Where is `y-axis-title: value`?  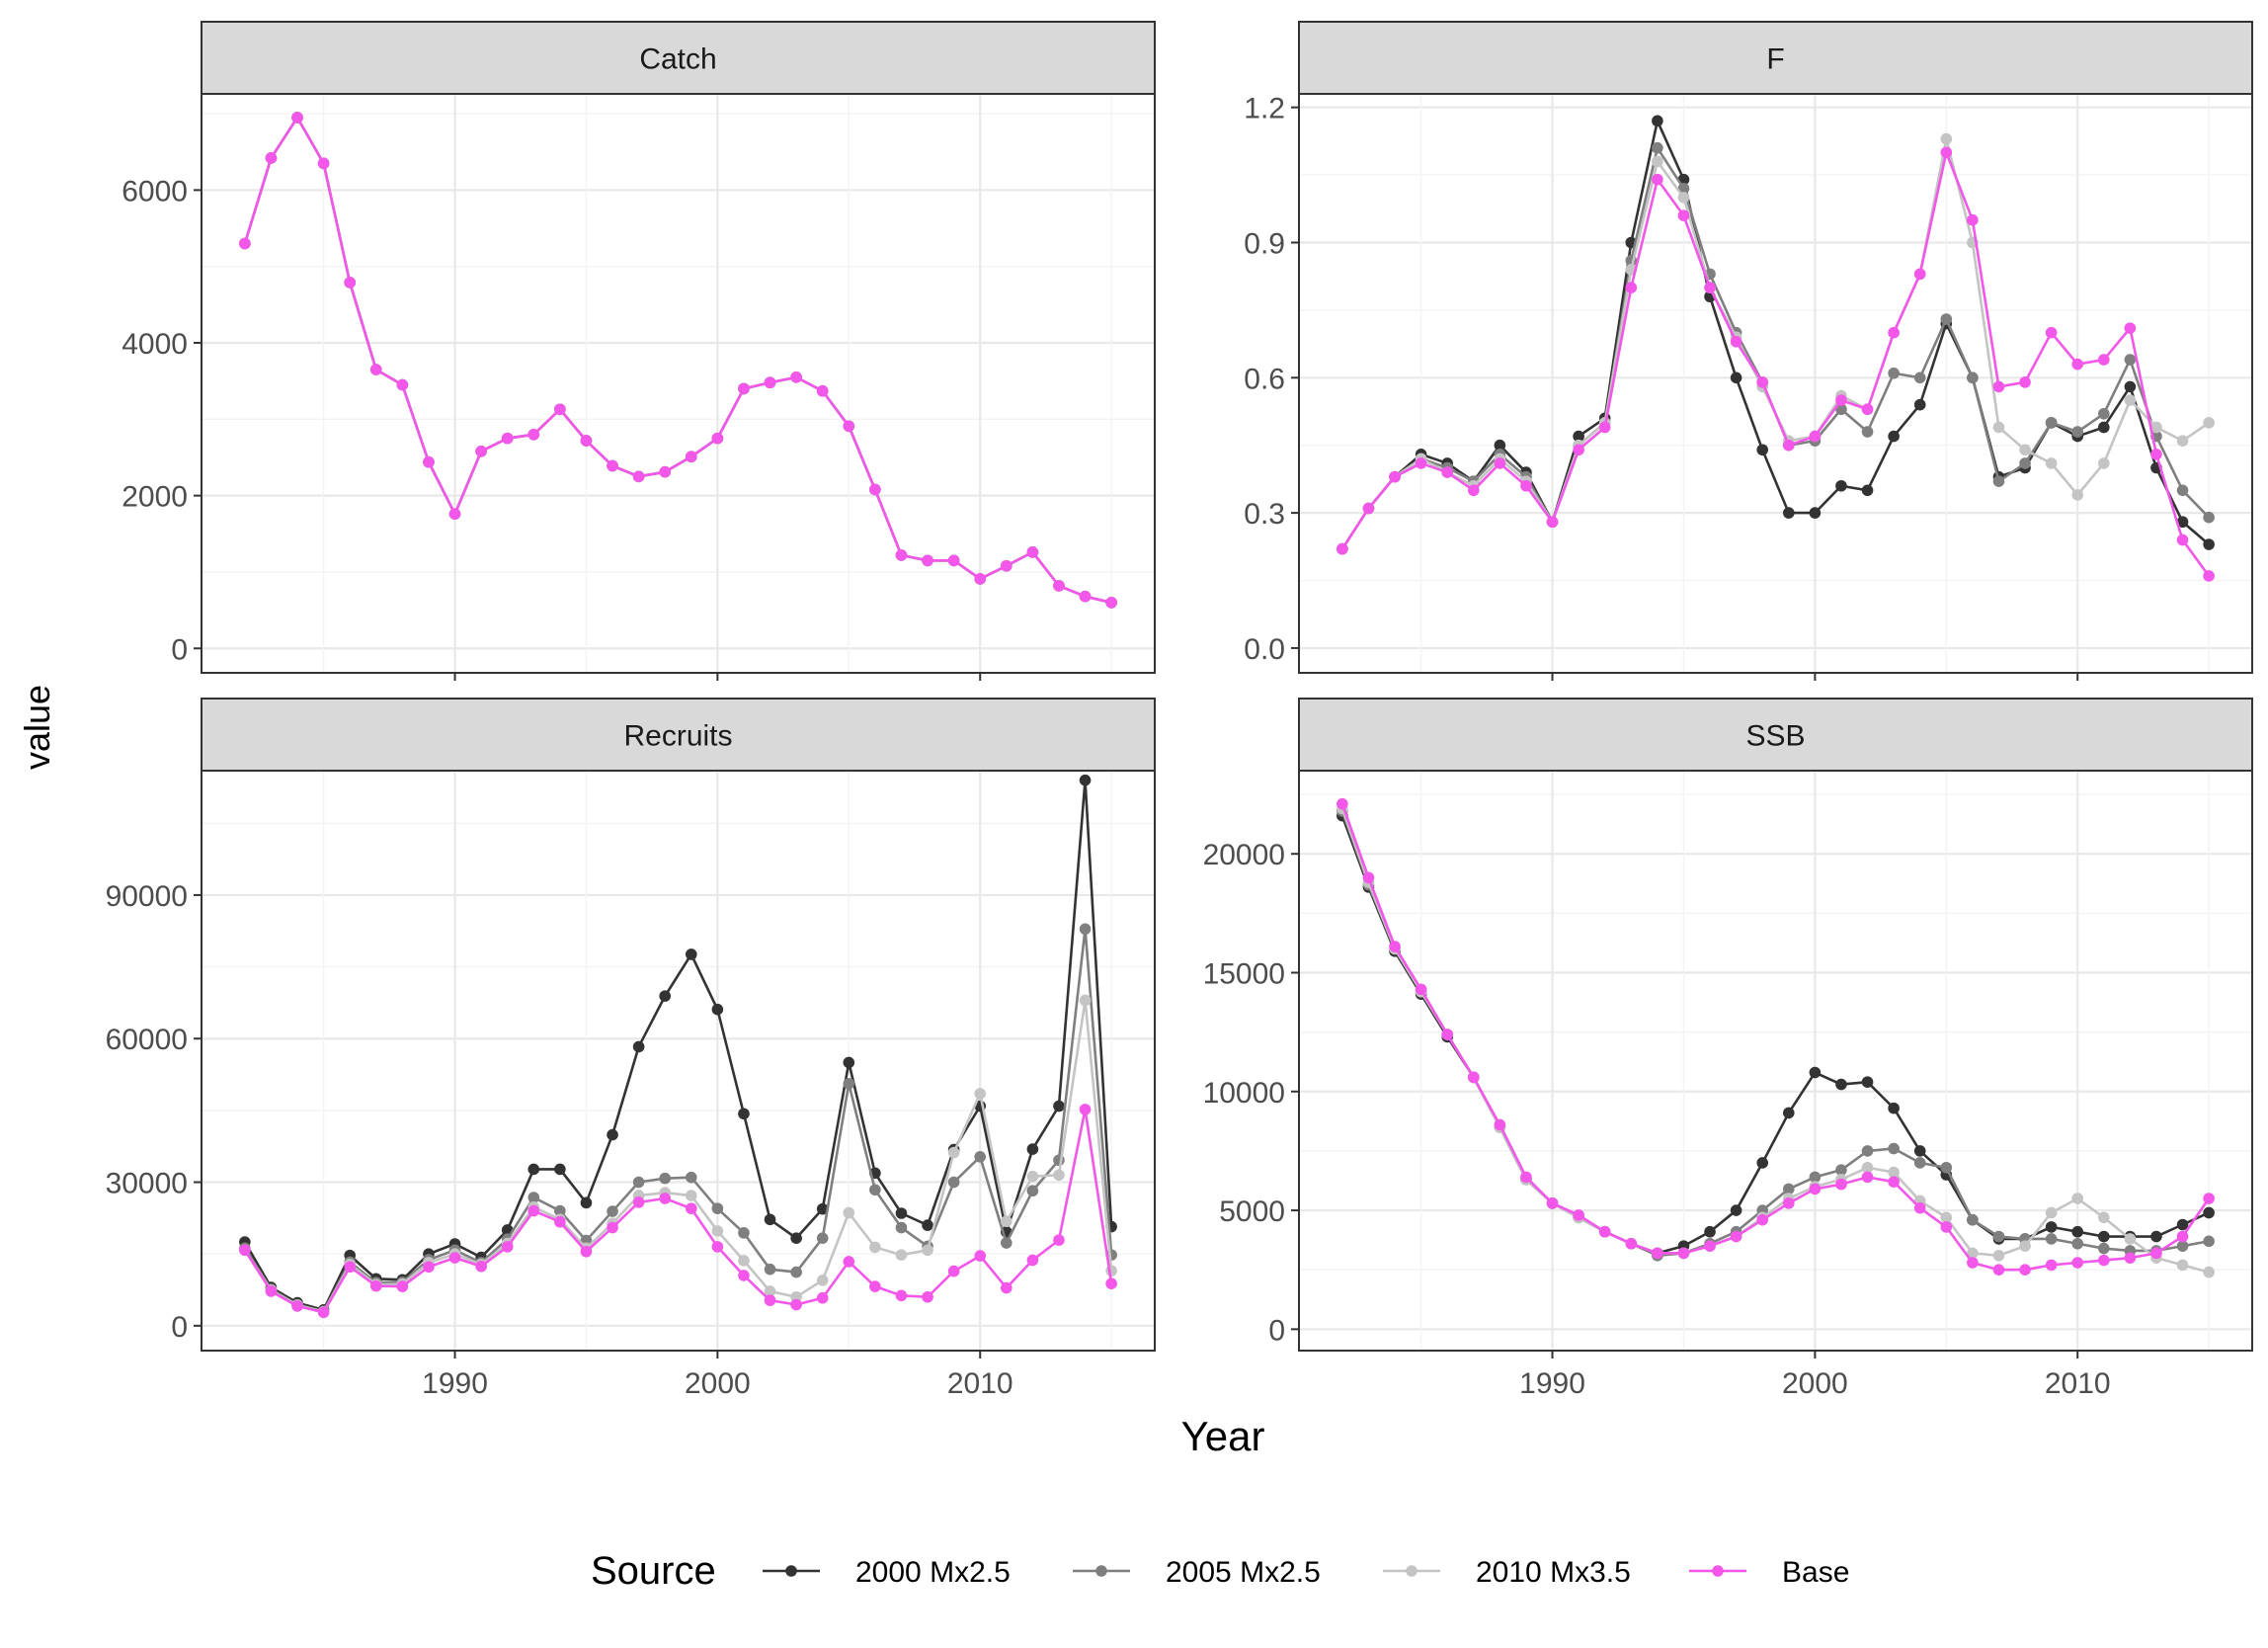 y-axis-title: value is located at coordinates (37, 728).